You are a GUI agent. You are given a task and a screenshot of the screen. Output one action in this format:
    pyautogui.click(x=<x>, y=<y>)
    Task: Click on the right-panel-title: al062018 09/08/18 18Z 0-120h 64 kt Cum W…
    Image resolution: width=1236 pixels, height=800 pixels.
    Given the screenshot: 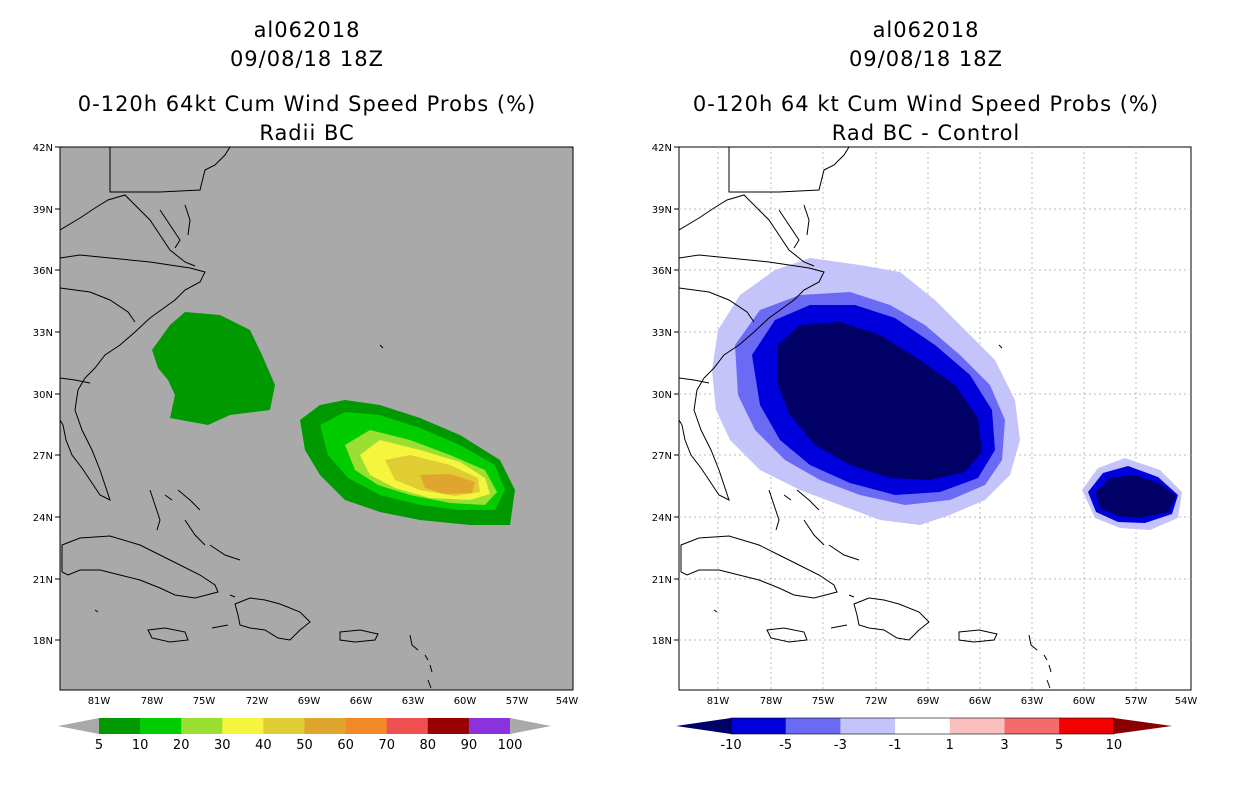 What is the action you would take?
    pyautogui.click(x=926, y=82)
    